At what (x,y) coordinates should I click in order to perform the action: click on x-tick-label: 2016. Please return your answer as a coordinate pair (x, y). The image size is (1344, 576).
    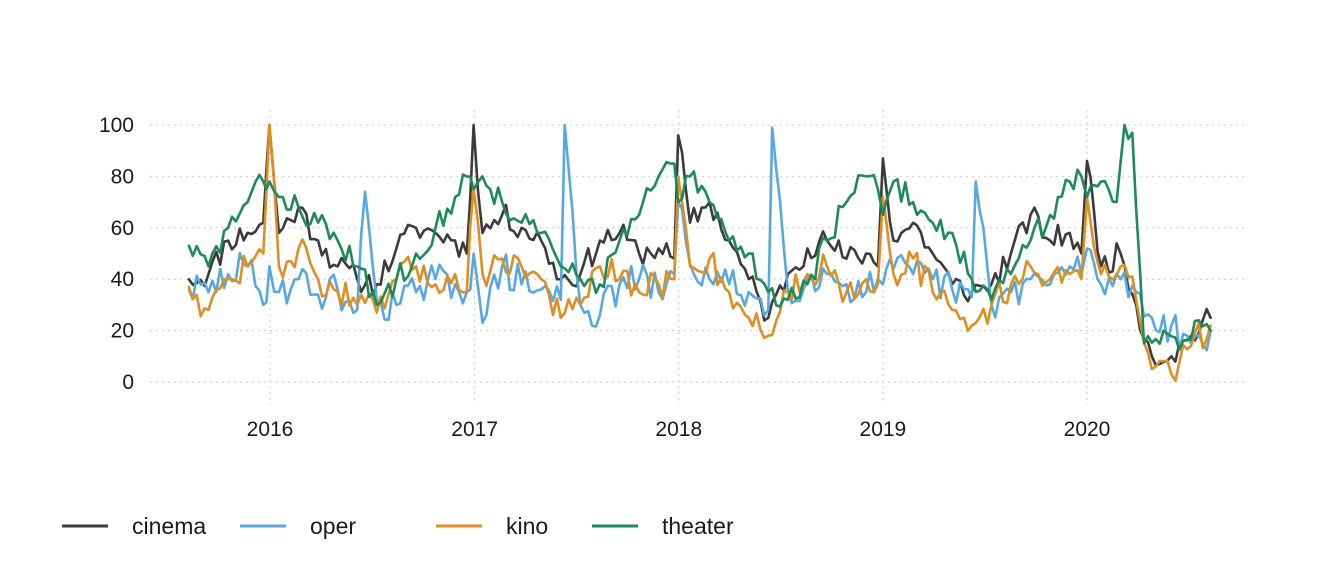
    Looking at the image, I should click on (270, 429).